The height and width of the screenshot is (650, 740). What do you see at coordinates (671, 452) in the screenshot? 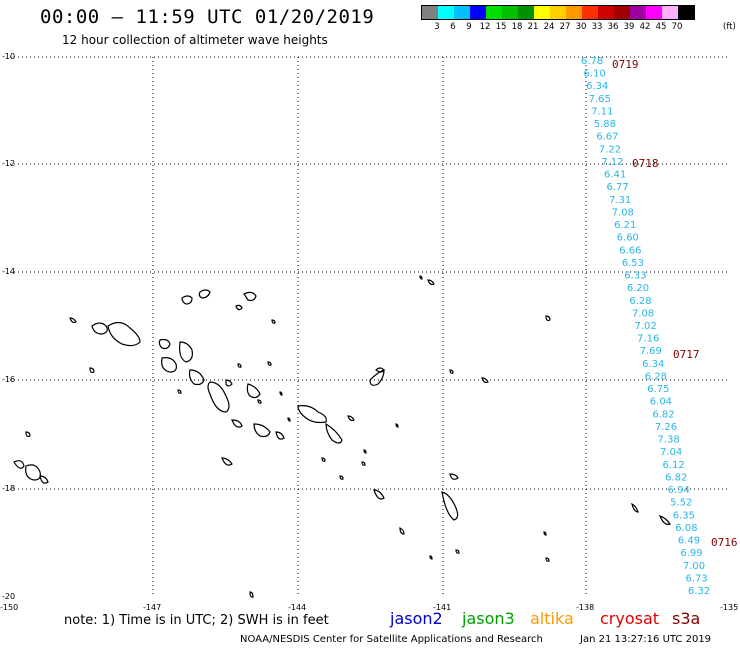
I see `swh-value: 7.04` at bounding box center [671, 452].